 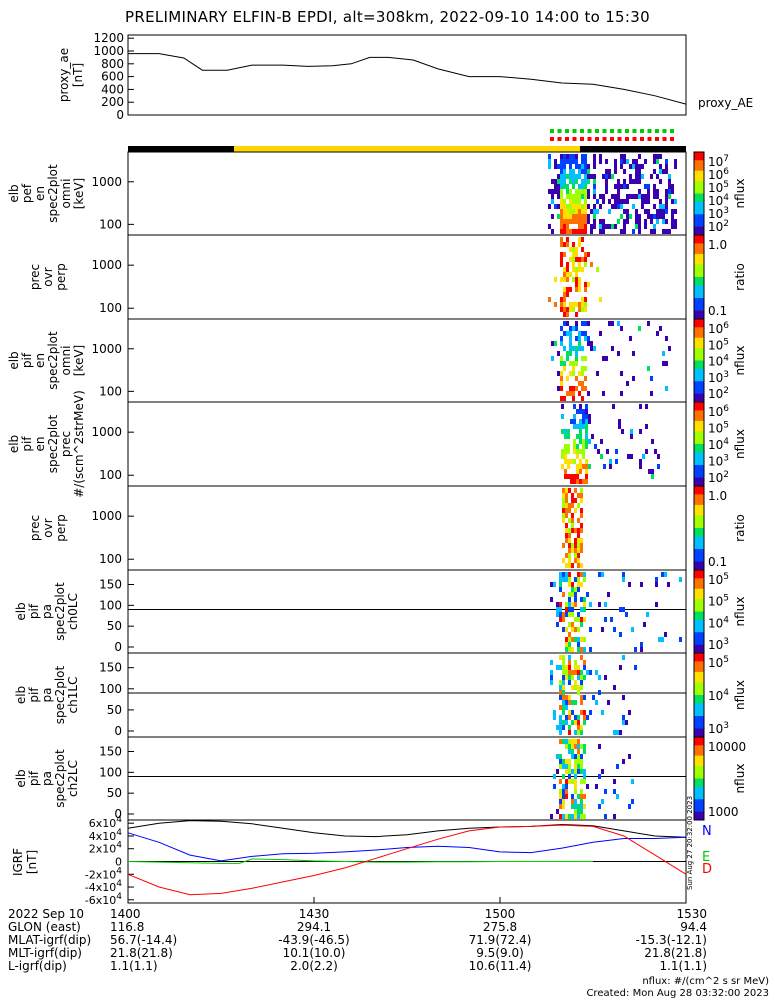 What do you see at coordinates (705, 981) in the screenshot?
I see `units-note: nflux: #/(cm^2 s sr MeV)` at bounding box center [705, 981].